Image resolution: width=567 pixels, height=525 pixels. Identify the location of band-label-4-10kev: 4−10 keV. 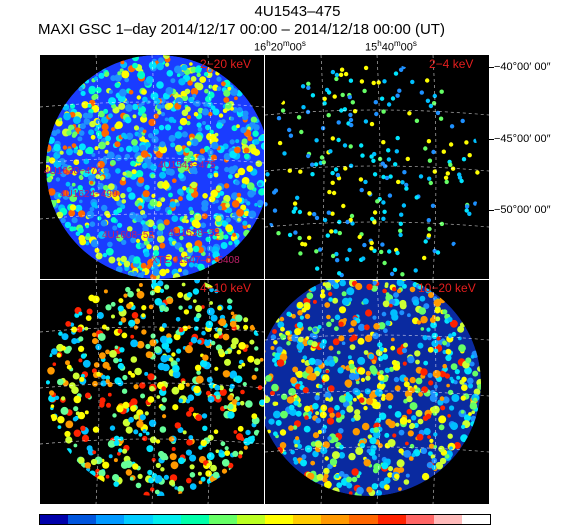
(226, 288).